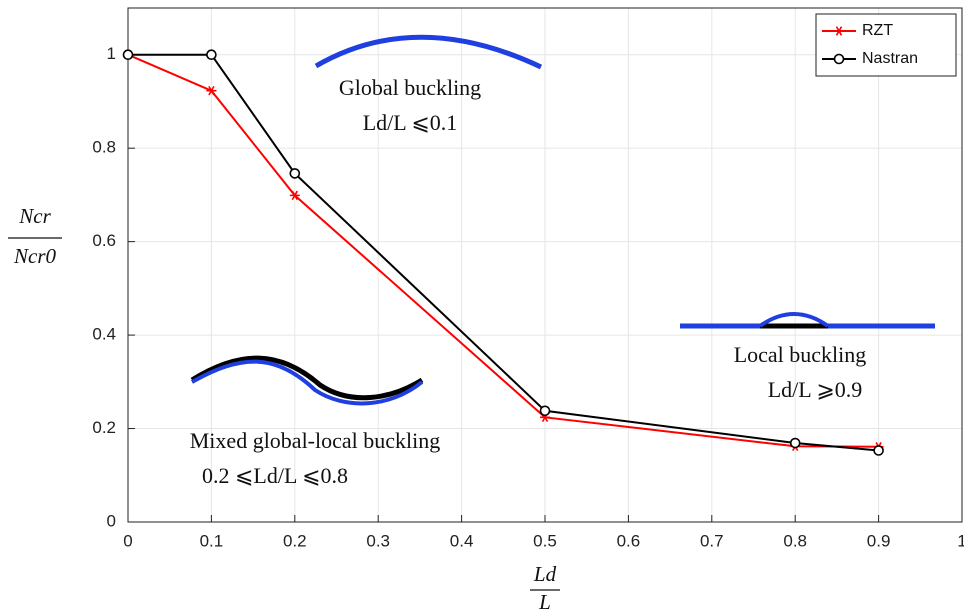 Image resolution: width=964 pixels, height=615 pixels. I want to click on x-label-denominator: L, so click(544, 602).